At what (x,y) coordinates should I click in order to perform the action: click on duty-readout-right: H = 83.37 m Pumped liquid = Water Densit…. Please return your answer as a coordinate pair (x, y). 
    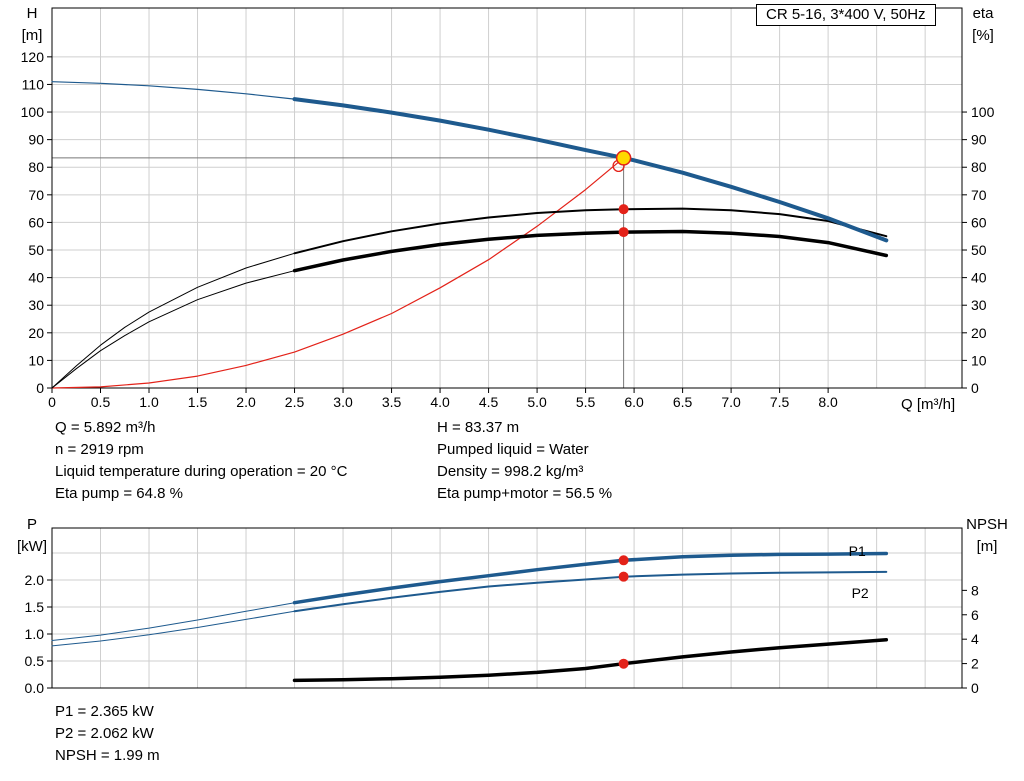
    Looking at the image, I should click on (524, 461).